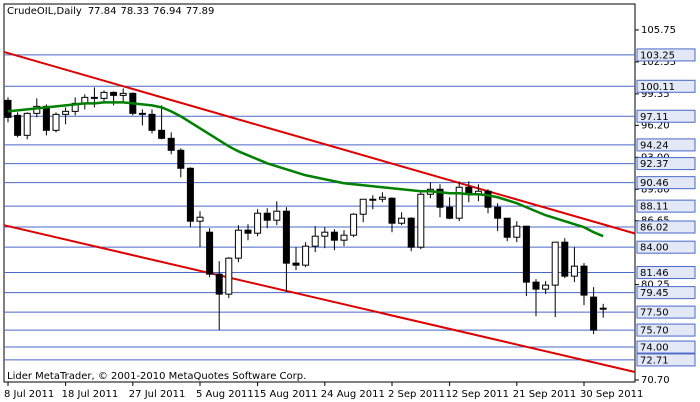 Image resolution: width=700 pixels, height=402 pixels. What do you see at coordinates (654, 228) in the screenshot?
I see `level-label: 86.02` at bounding box center [654, 228].